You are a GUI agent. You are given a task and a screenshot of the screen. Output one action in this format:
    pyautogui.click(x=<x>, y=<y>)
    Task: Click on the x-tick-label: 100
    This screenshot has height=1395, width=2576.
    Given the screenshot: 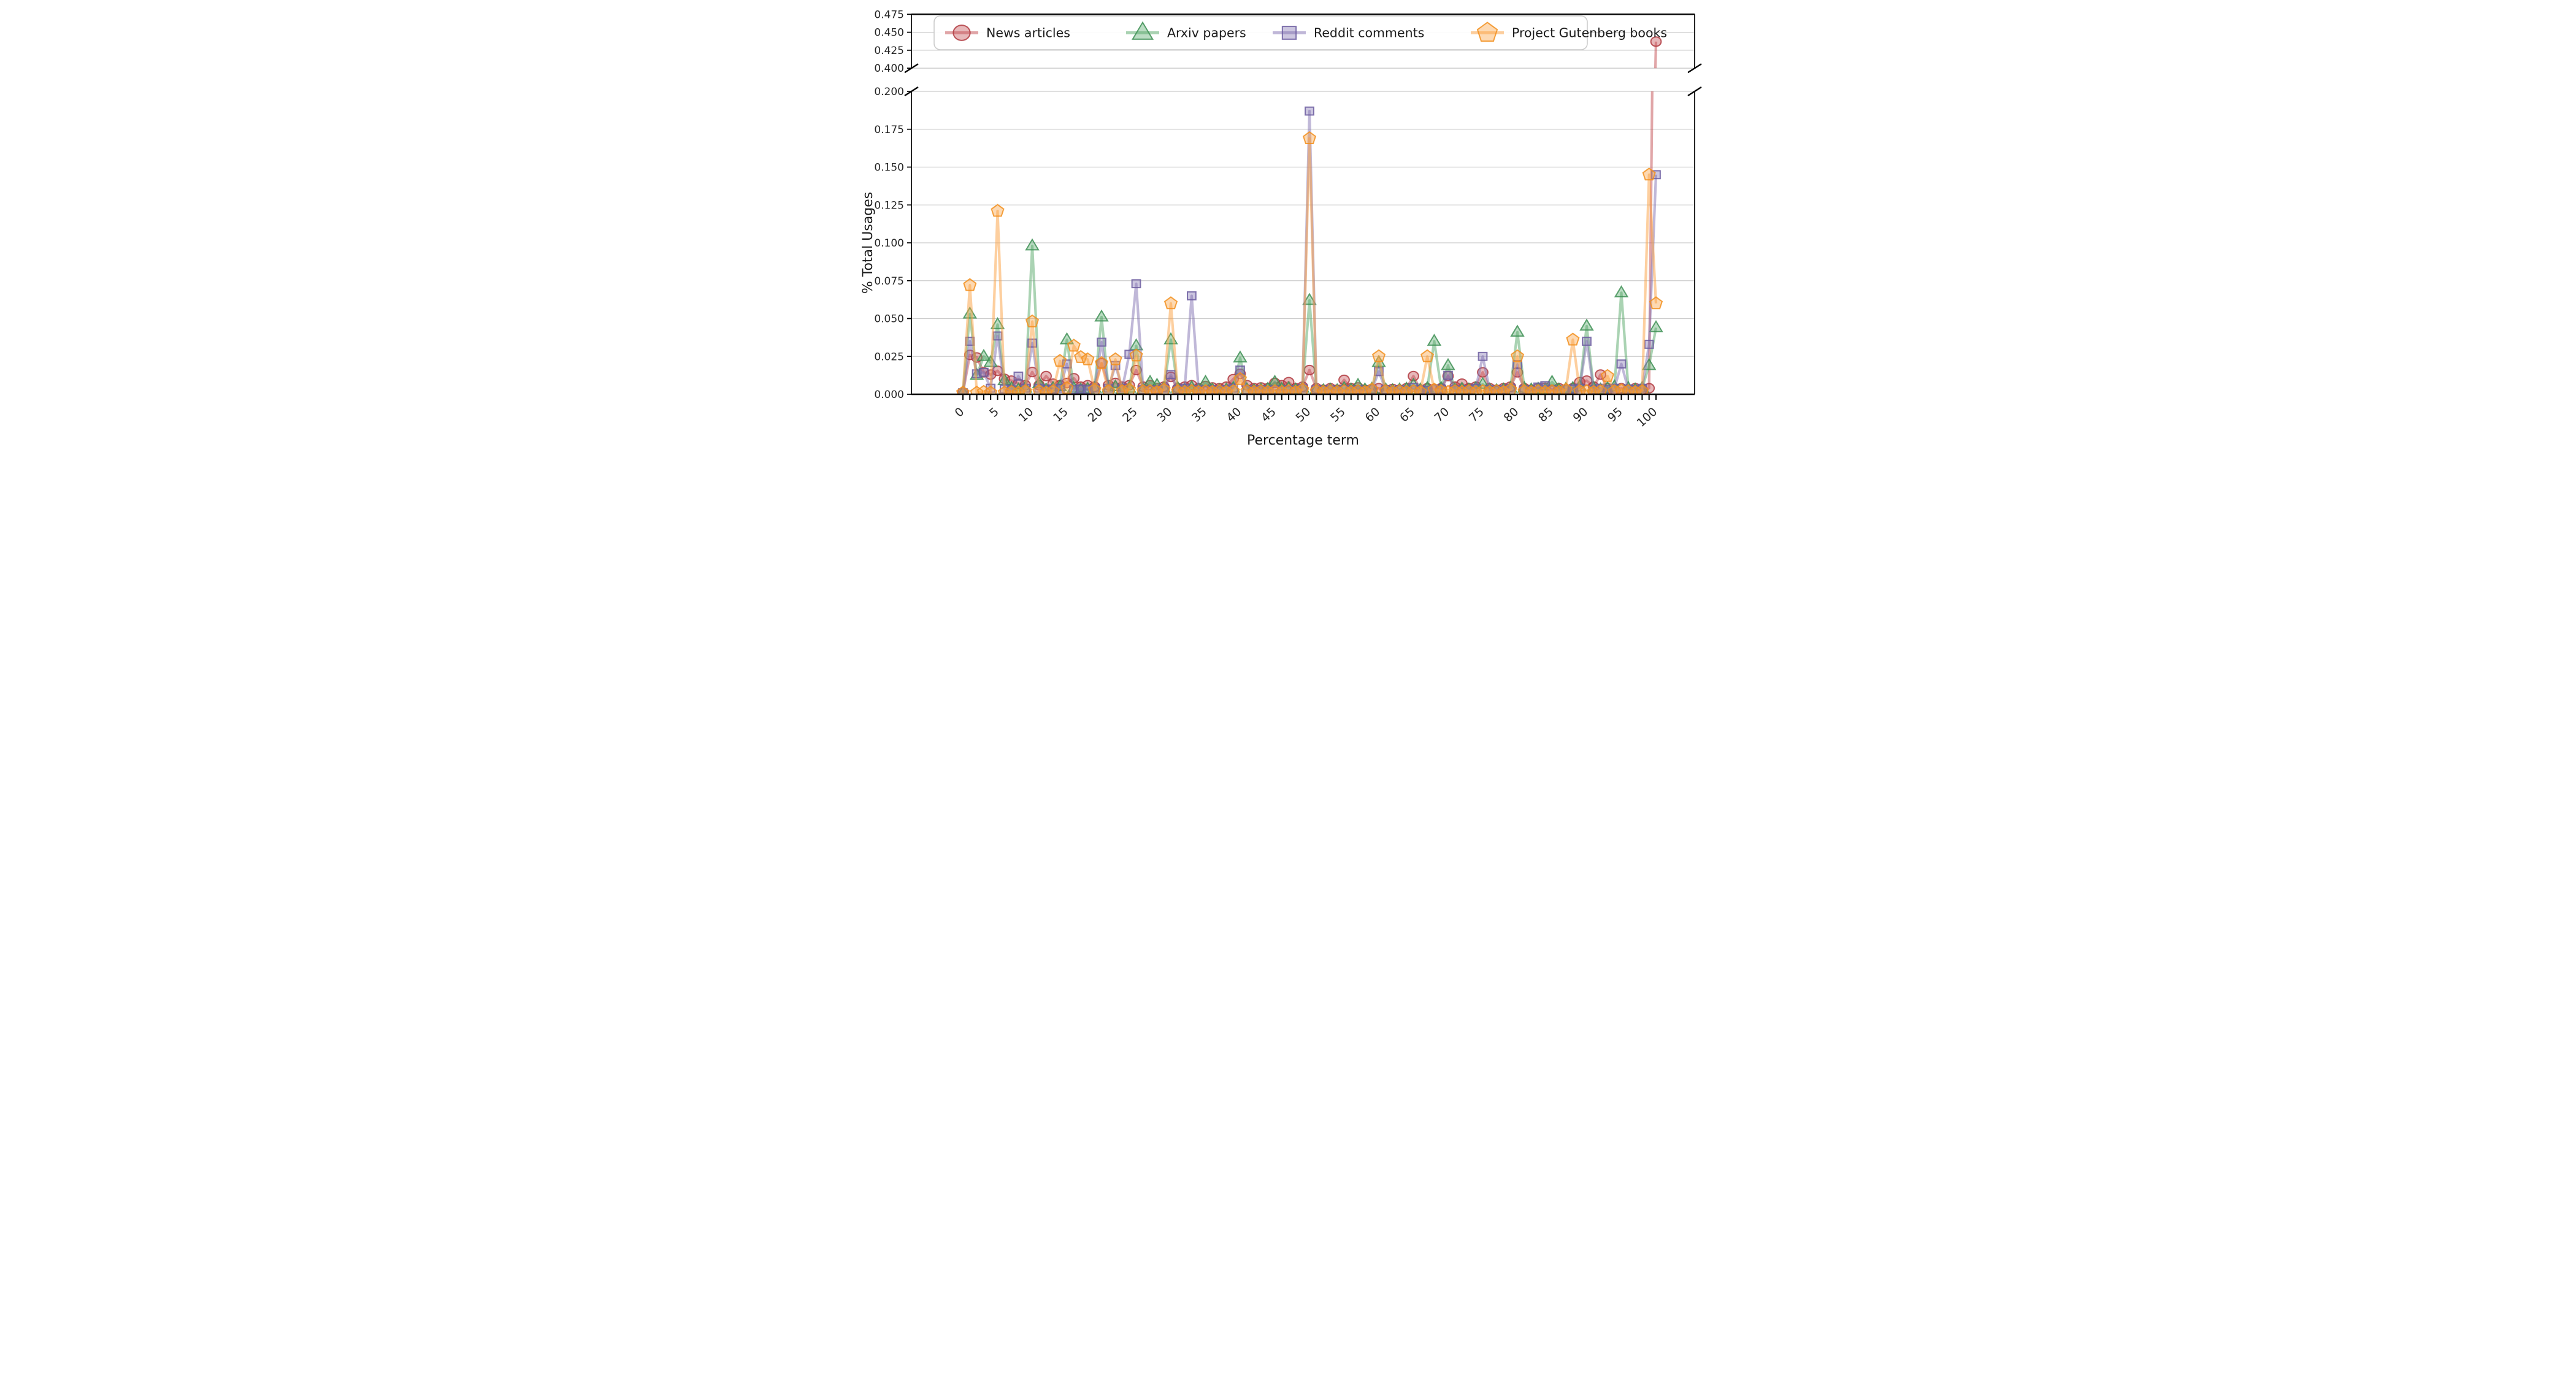 What is the action you would take?
    pyautogui.click(x=1647, y=417)
    